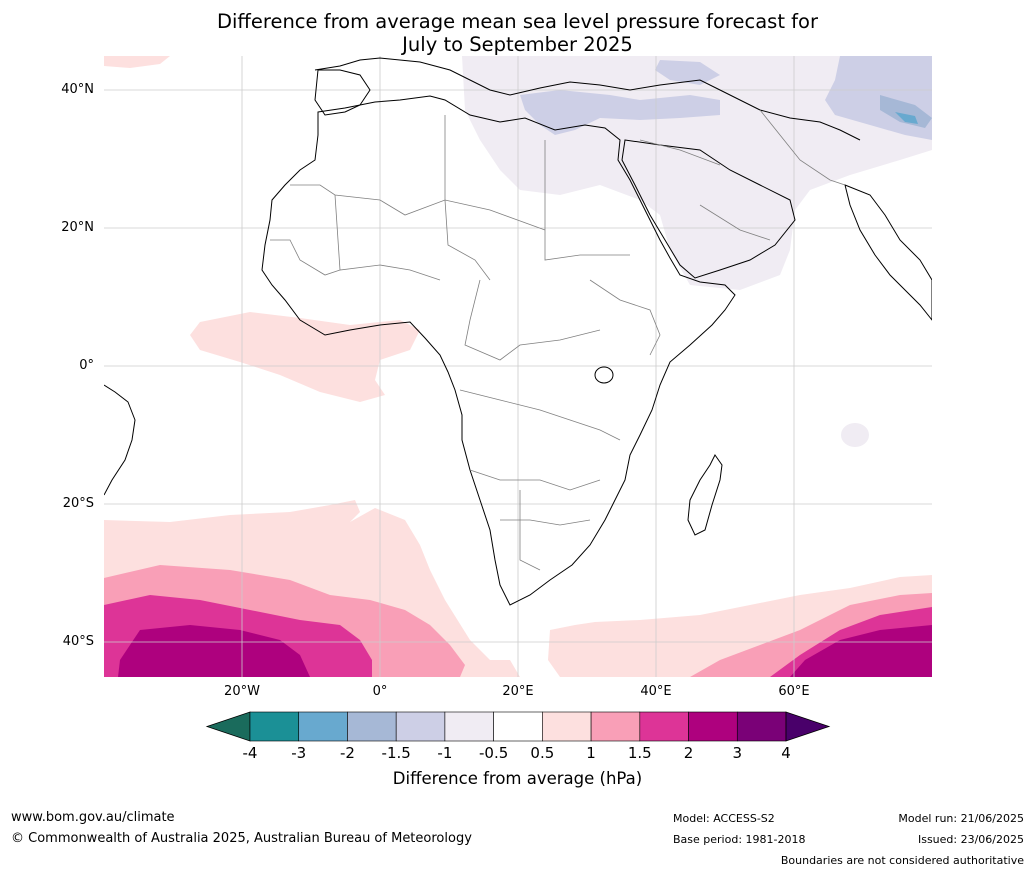  I want to click on india-coastline, so click(888, 252).